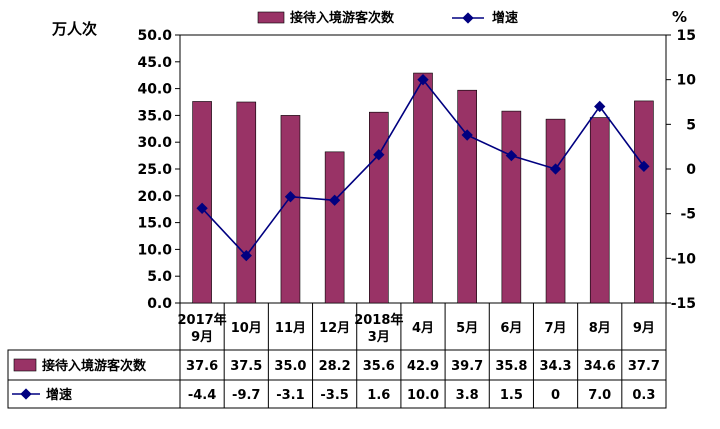 This screenshot has width=720, height=429. What do you see at coordinates (290, 366) in the screenshot?
I see `table-cell-bars: 35.0` at bounding box center [290, 366].